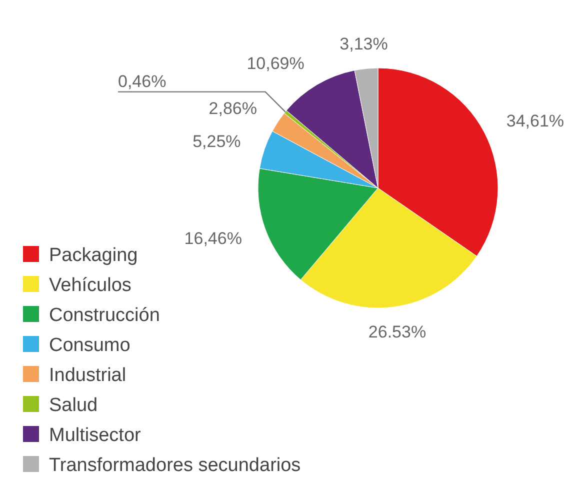 The image size is (582, 492). I want to click on legend-label: Packaging, so click(93, 255).